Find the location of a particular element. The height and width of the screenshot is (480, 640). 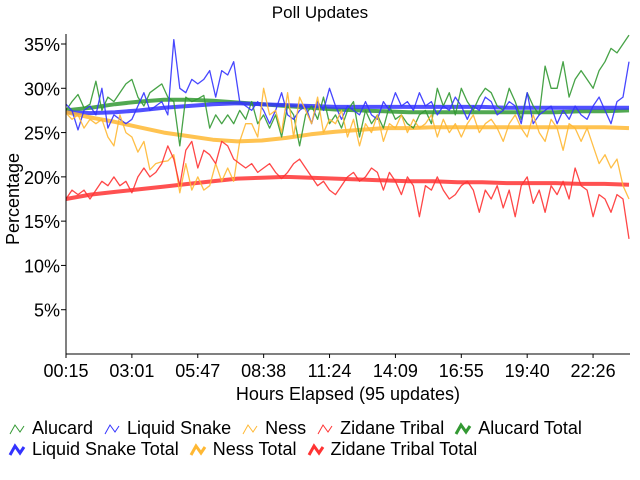

y-tick-label: 30% is located at coordinates (42, 89).